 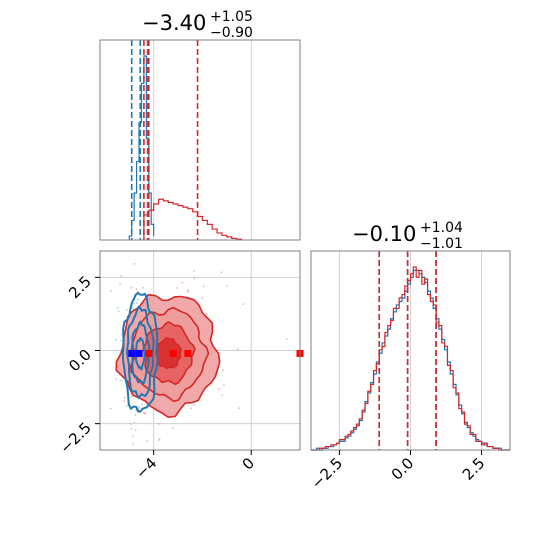 What do you see at coordinates (193, 219) in the screenshot?
I see `p1-hist-red` at bounding box center [193, 219].